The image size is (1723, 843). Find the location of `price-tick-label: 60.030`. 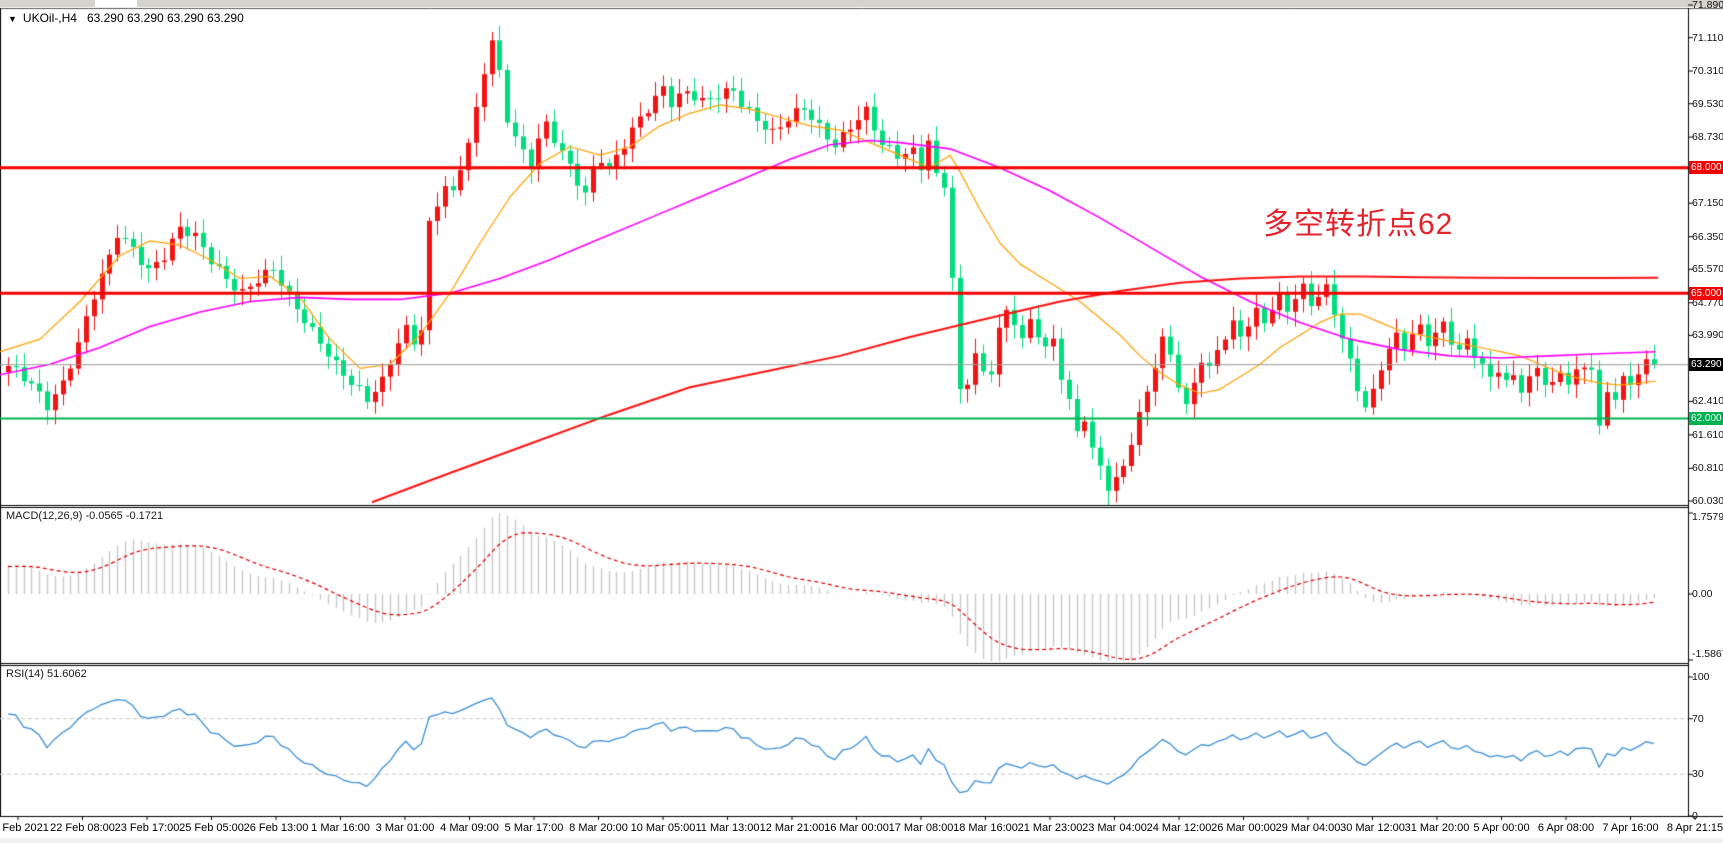

price-tick-label: 60.030 is located at coordinates (1707, 501).